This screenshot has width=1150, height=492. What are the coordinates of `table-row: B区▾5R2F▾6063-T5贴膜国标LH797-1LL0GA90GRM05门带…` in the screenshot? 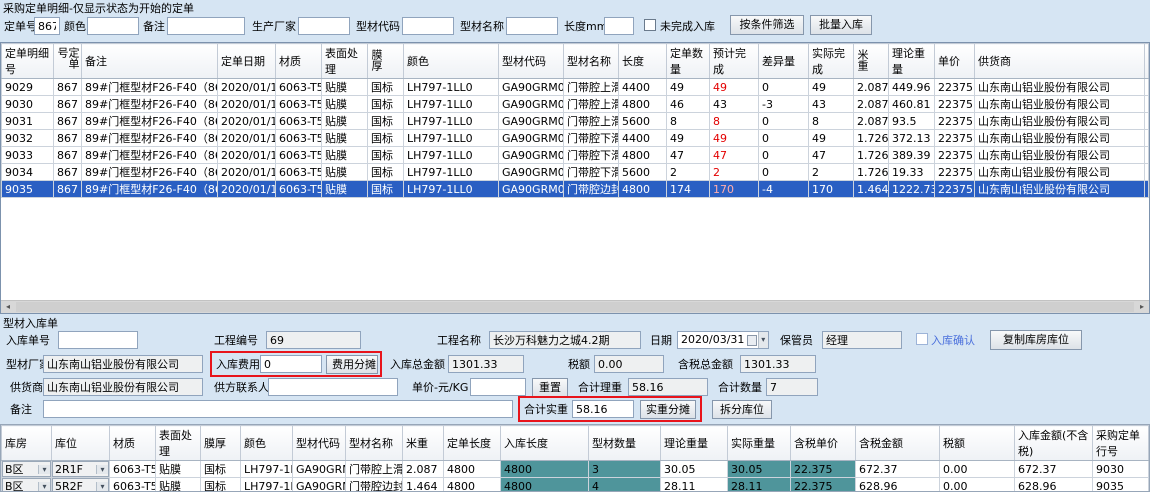 It's located at (575, 484).